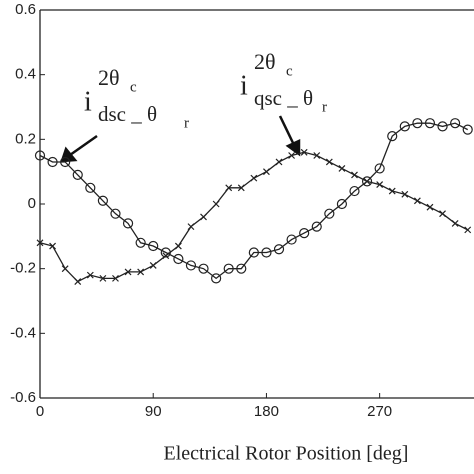  I want to click on x-tick-label: 0, so click(40, 411).